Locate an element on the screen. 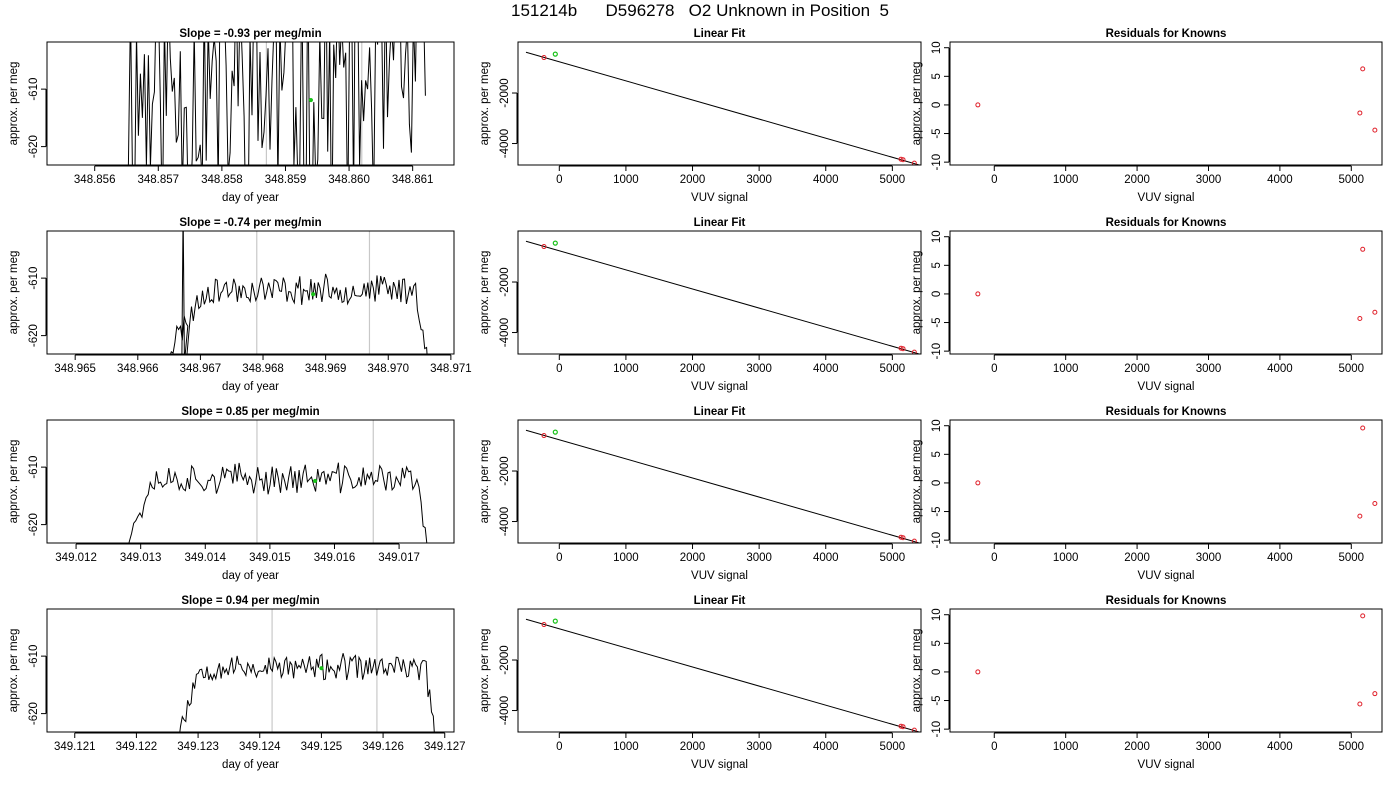 Image resolution: width=1400 pixels, height=800 pixels. panel-title: Slope = -0.93 per meg/min is located at coordinates (250, 34).